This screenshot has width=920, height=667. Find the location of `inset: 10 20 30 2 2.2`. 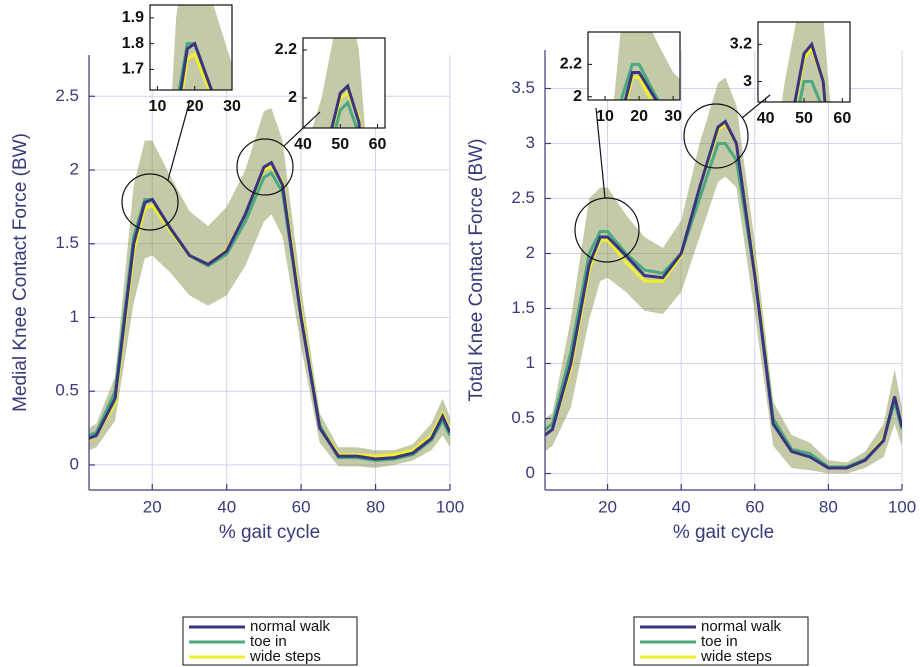

inset: 10 20 30 2 2.2 is located at coordinates (621, 78).